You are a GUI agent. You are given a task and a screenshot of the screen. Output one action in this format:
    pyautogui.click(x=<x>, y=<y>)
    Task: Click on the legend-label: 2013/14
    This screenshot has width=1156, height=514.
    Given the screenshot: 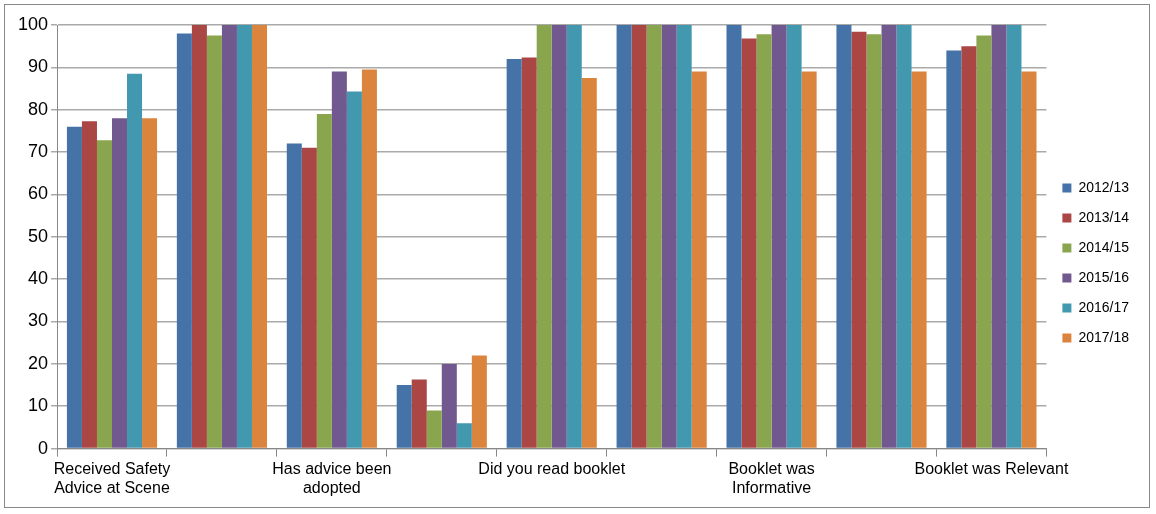 What is the action you would take?
    pyautogui.click(x=1104, y=216)
    